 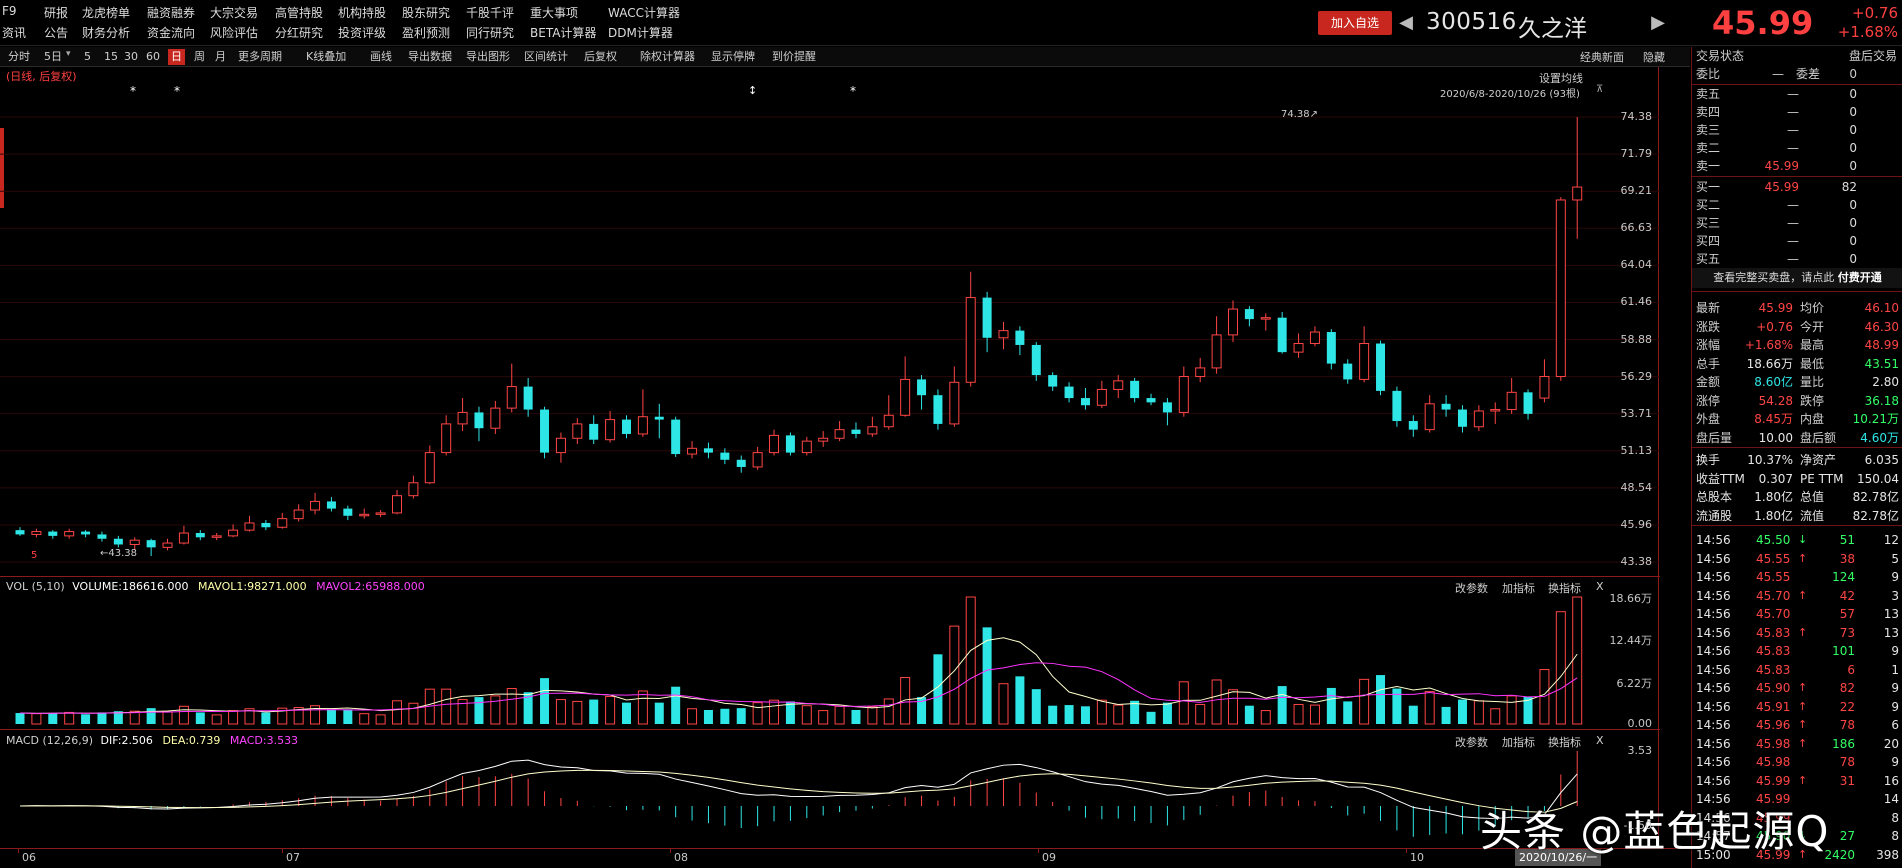 What do you see at coordinates (1518, 588) in the screenshot?
I see `vol-add-indicator-button: 加指标` at bounding box center [1518, 588].